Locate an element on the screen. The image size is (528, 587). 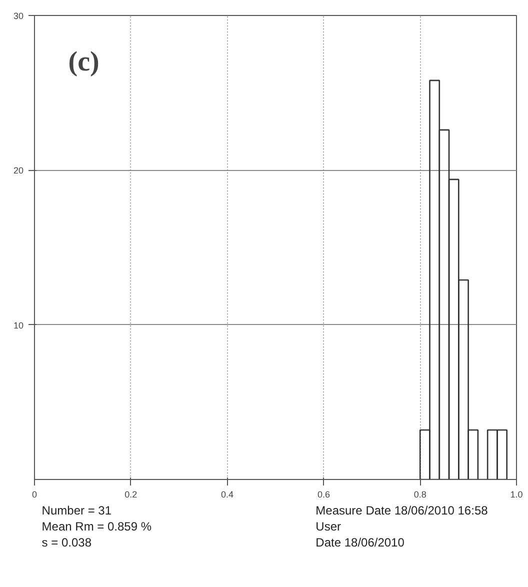
text: Date 18/06/2010 is located at coordinates (360, 543).